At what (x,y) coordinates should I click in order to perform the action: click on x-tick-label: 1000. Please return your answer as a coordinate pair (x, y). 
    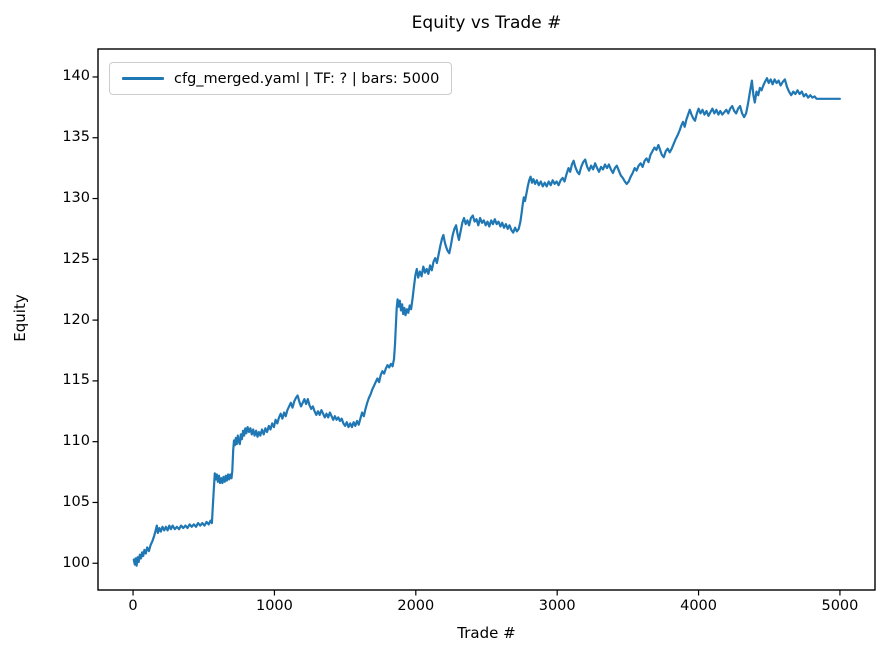
    Looking at the image, I should click on (274, 606).